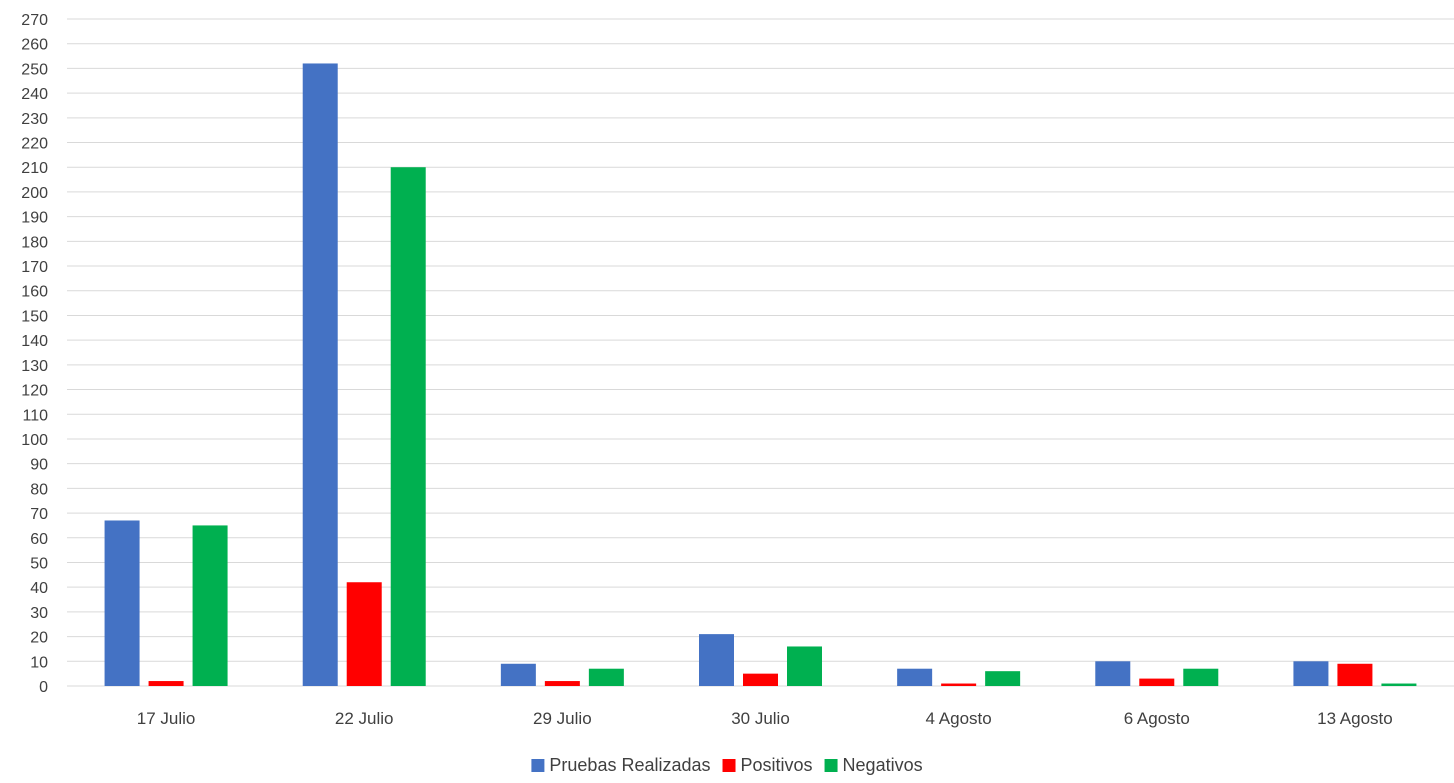  I want to click on y-tick-label: 260, so click(34, 45).